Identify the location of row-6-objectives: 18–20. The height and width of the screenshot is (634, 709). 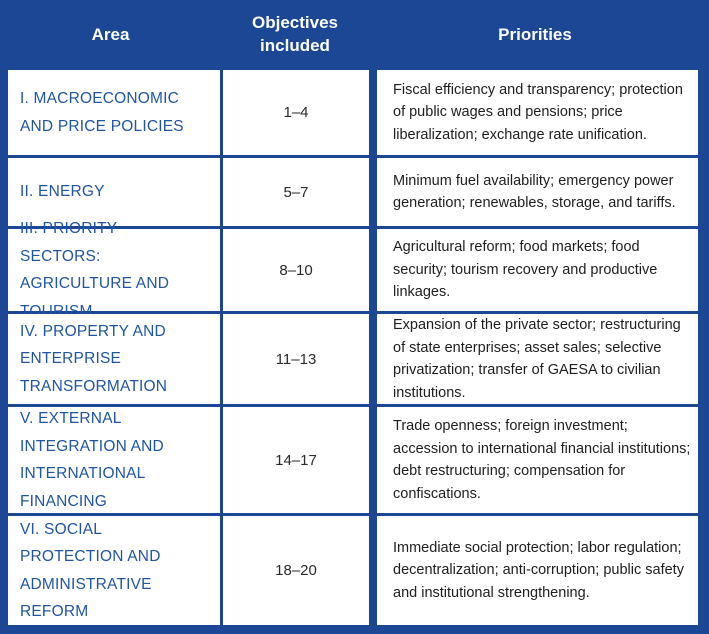
(296, 570).